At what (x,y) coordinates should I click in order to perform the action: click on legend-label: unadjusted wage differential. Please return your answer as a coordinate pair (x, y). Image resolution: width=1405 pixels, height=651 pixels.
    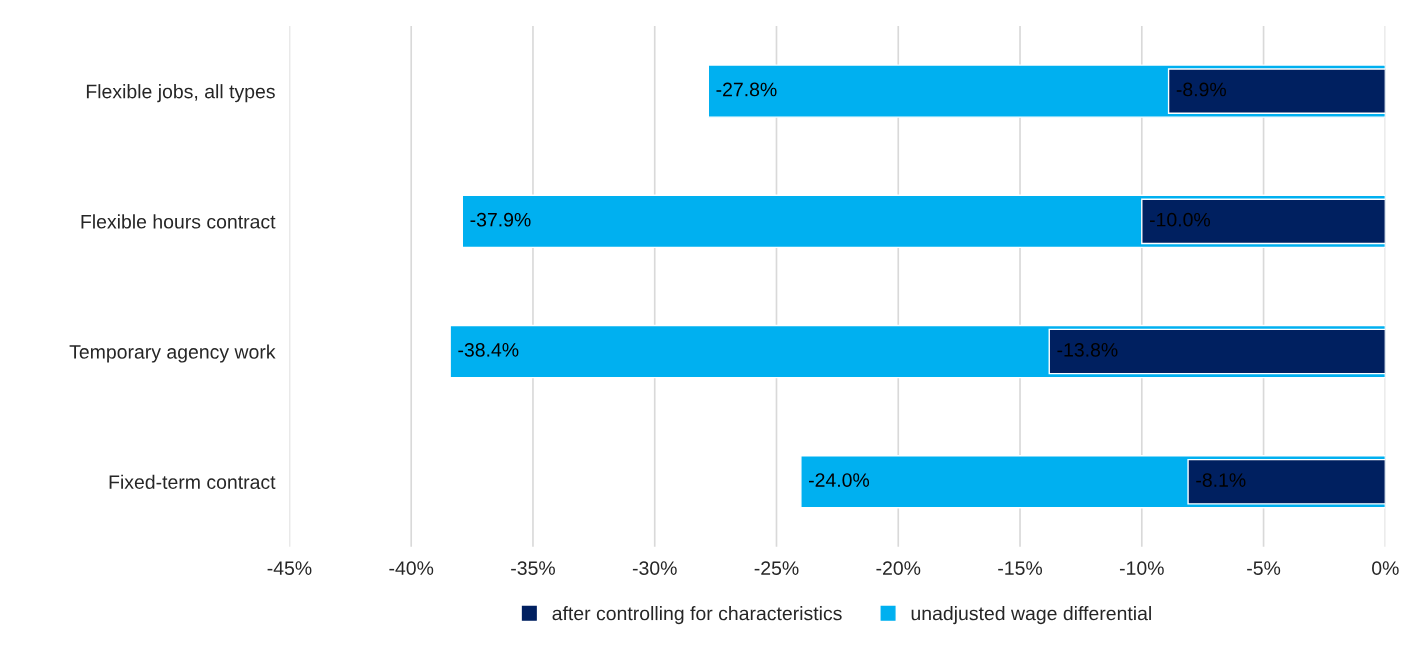
    Looking at the image, I should click on (1031, 615).